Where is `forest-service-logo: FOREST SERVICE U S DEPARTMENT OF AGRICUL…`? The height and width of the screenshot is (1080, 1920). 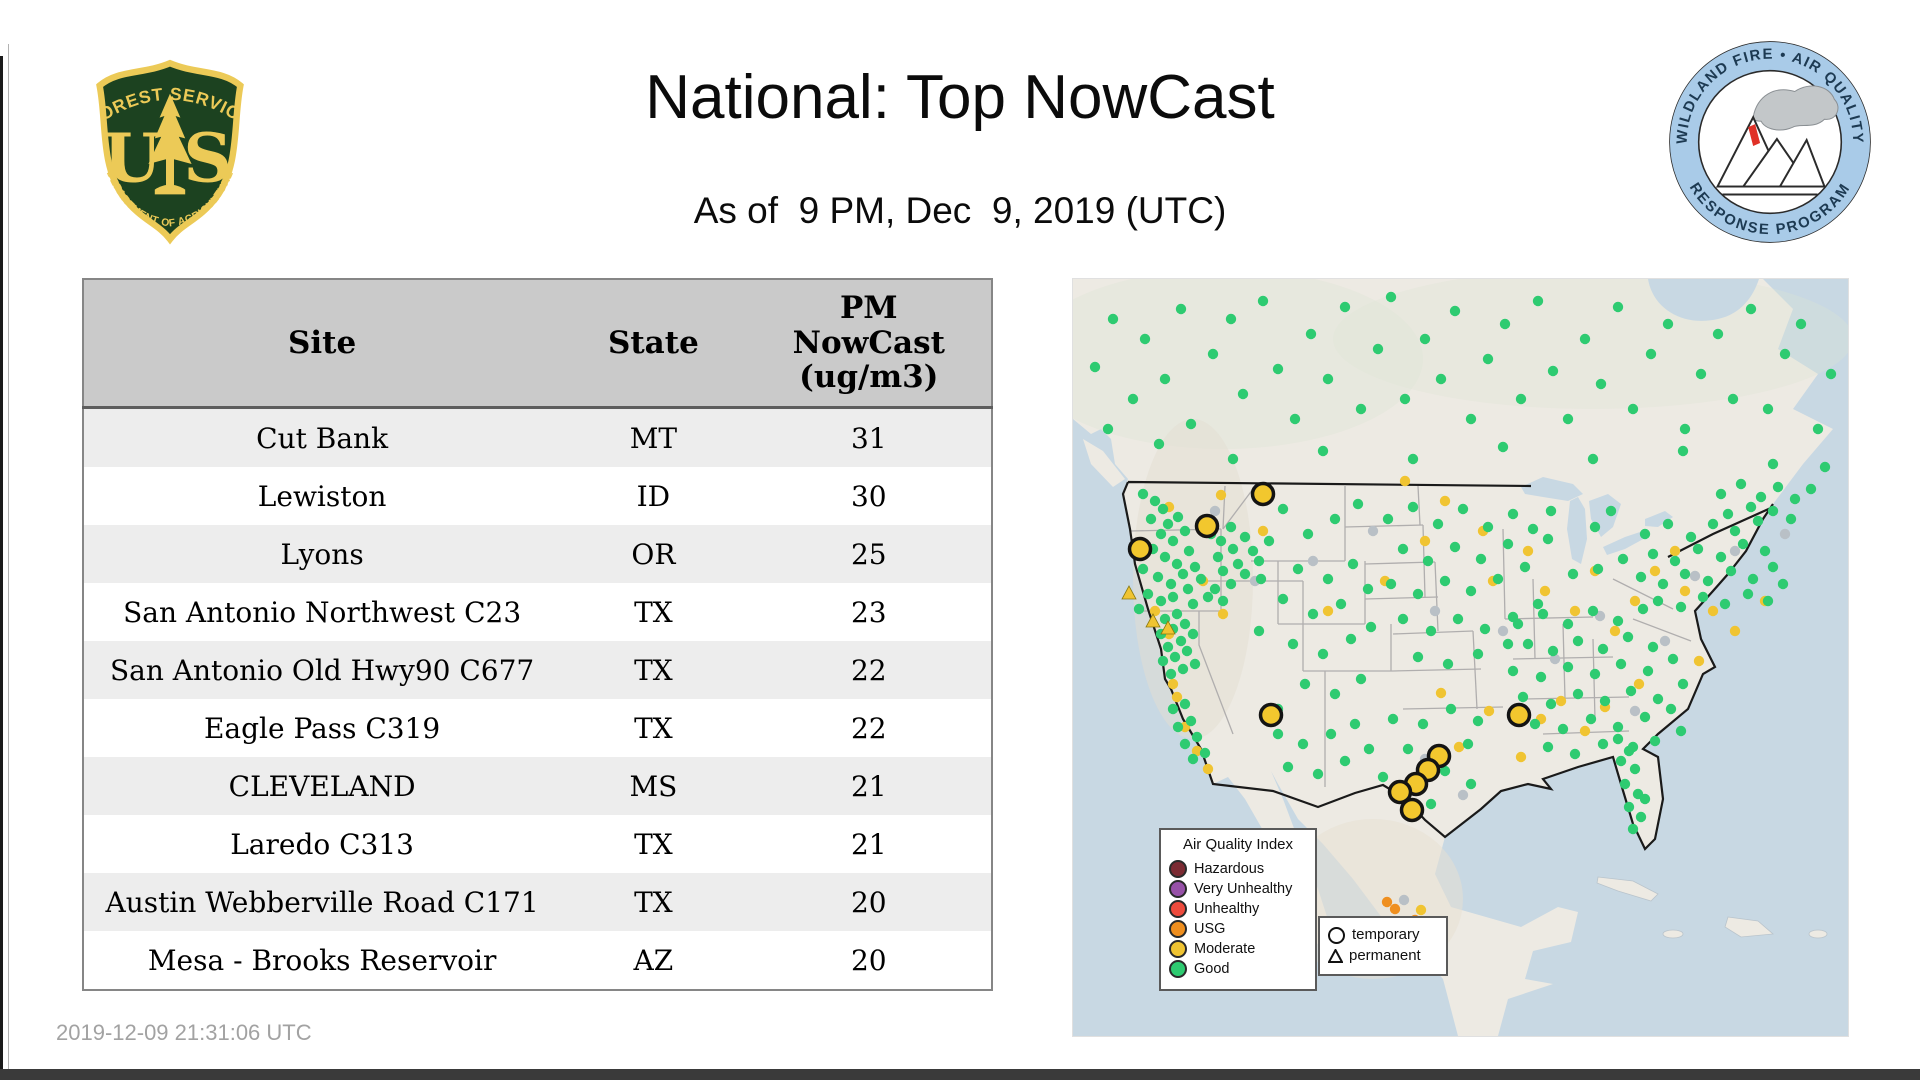 forest-service-logo: FOREST SERVICE U S DEPARTMENT OF AGRICUL… is located at coordinates (167, 150).